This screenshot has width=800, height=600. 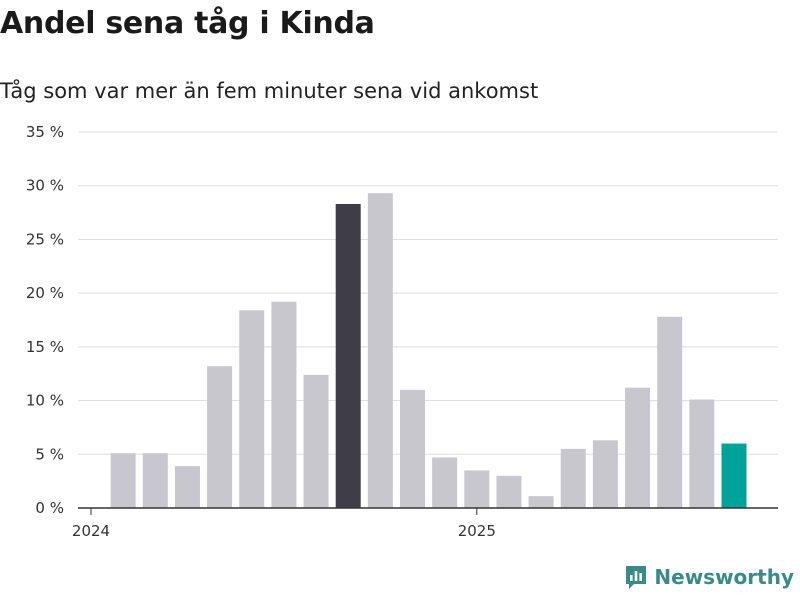 What do you see at coordinates (636, 577) in the screenshot?
I see `bar-chart-icon` at bounding box center [636, 577].